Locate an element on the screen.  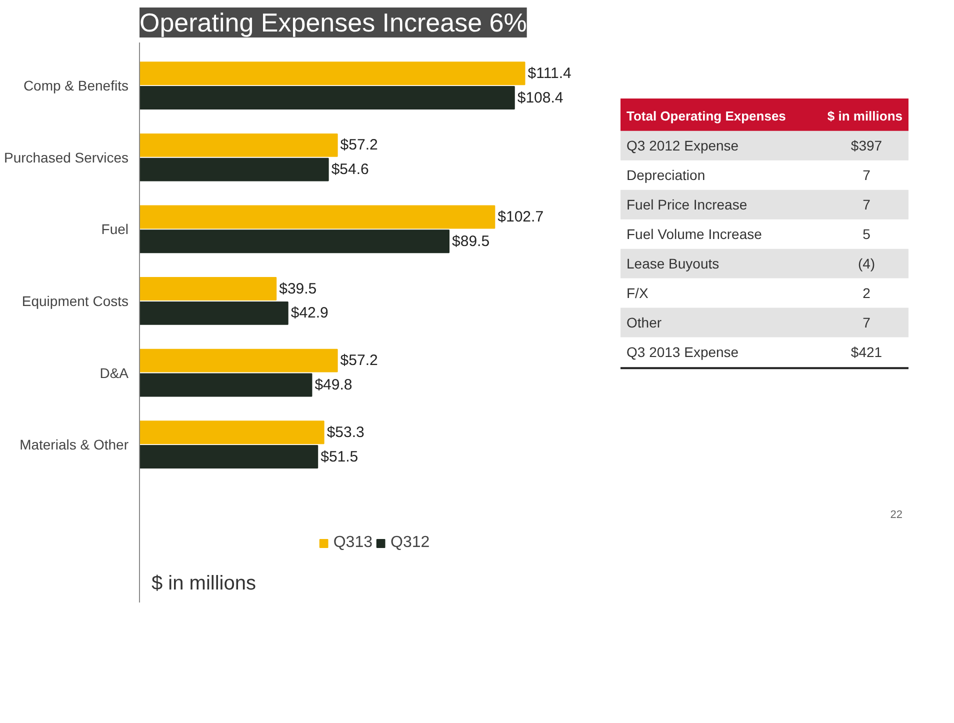
y-tick-label: D&A is located at coordinates (115, 372).